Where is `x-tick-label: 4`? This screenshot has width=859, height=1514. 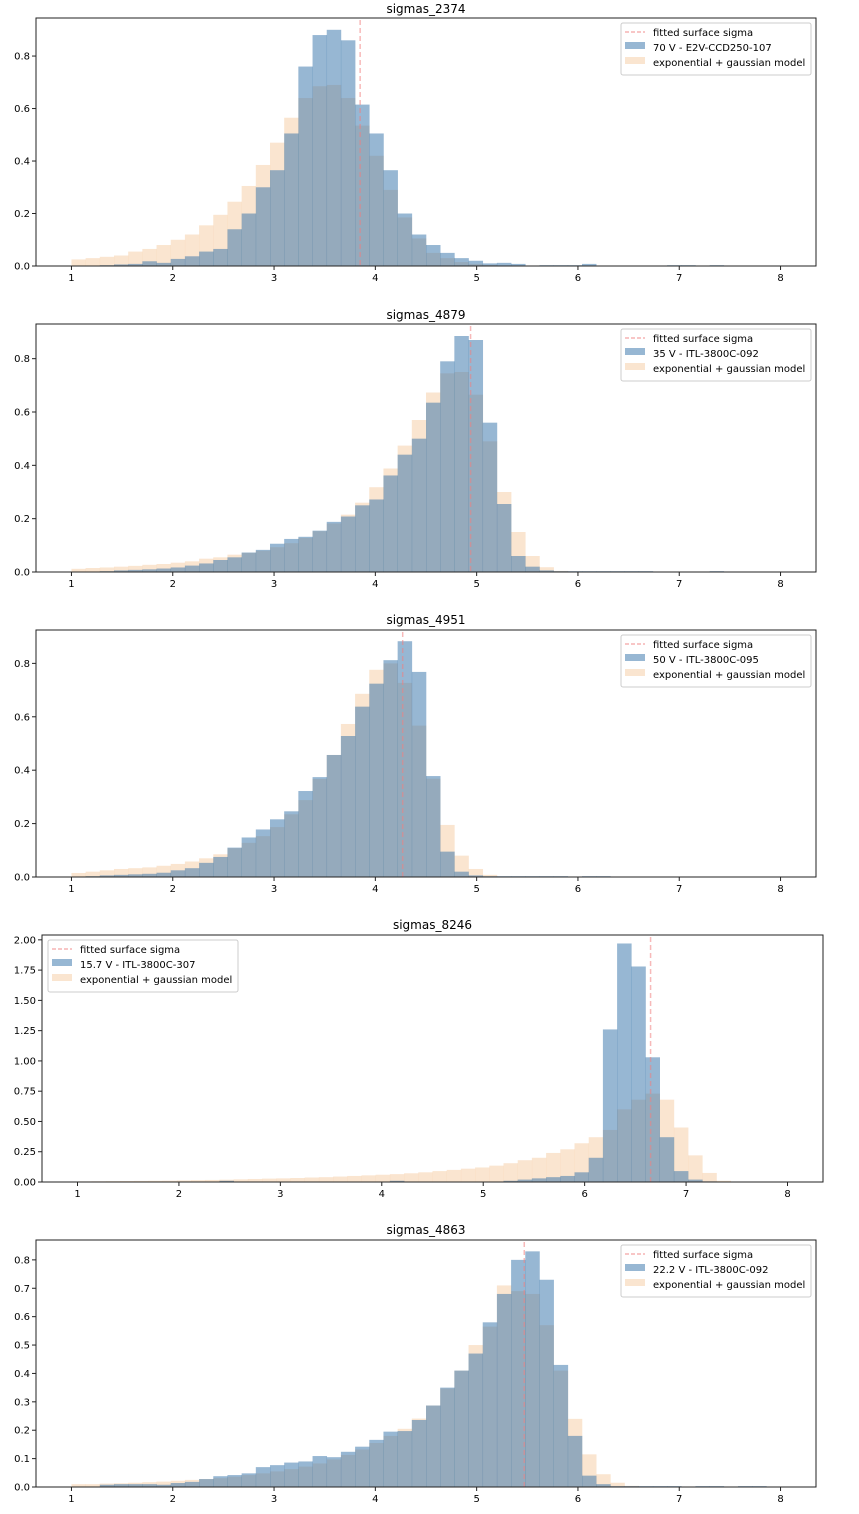
x-tick-label: 4 is located at coordinates (375, 1499).